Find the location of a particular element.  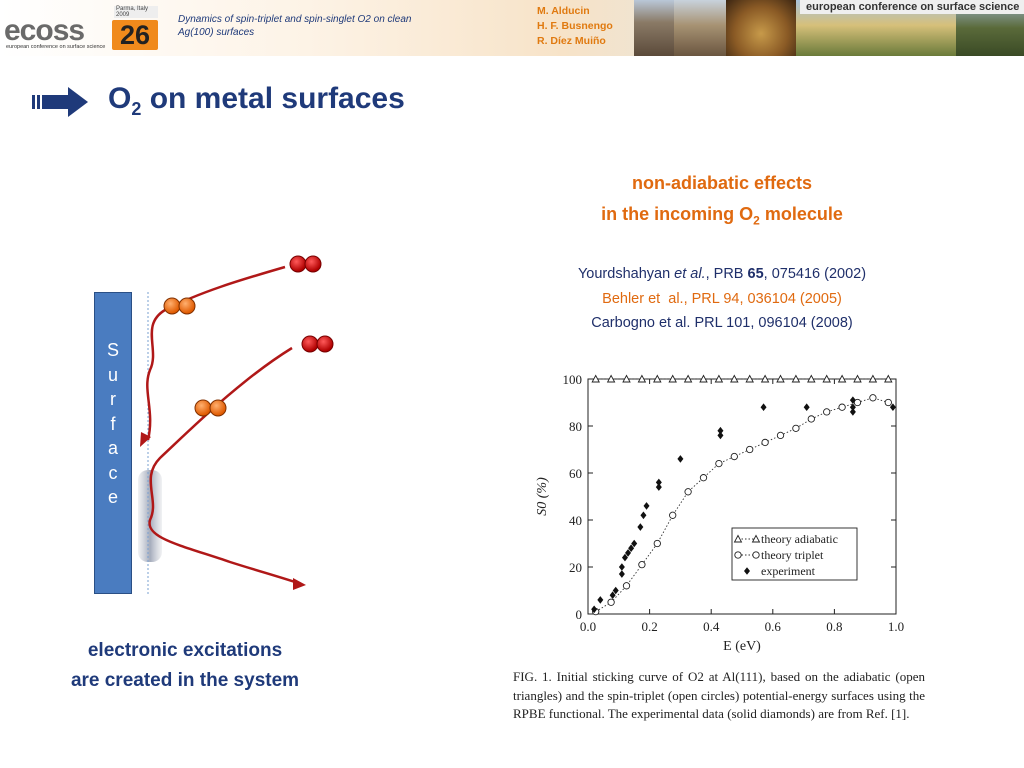

legend-label: theory adiabatic is located at coordinates (799, 539).